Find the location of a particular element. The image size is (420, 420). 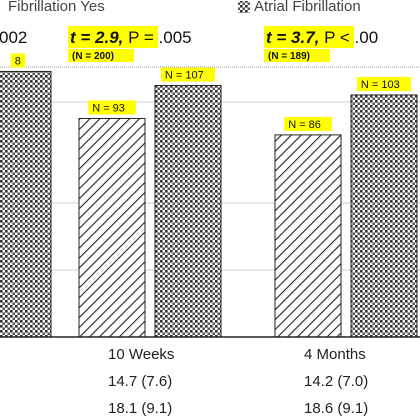

legend: Fibrillation Yes Atrial Fibrillation is located at coordinates (184, 7).